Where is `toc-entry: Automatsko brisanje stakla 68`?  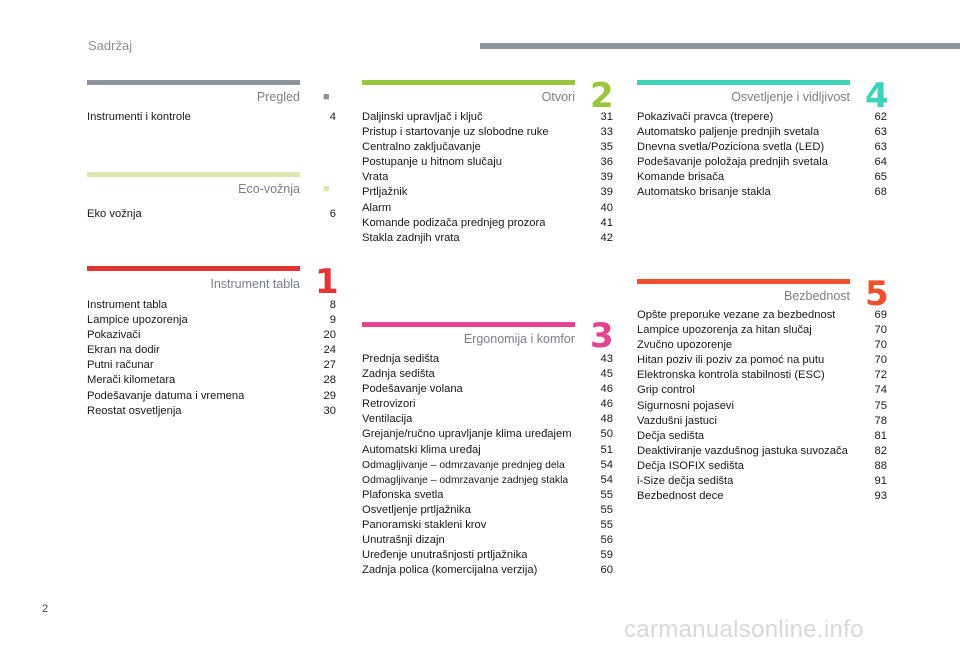 toc-entry: Automatsko brisanje stakla 68 is located at coordinates (762, 192).